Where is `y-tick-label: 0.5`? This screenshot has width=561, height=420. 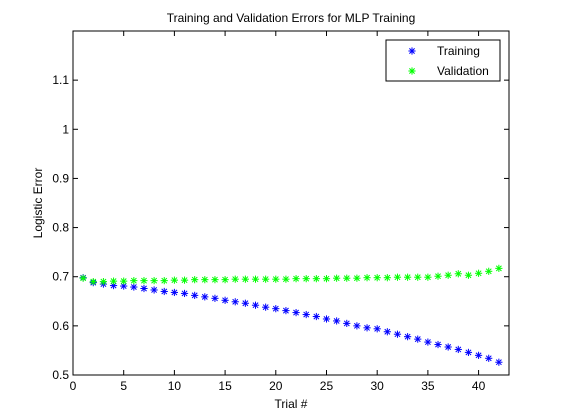
y-tick-label: 0.5 is located at coordinates (60, 375).